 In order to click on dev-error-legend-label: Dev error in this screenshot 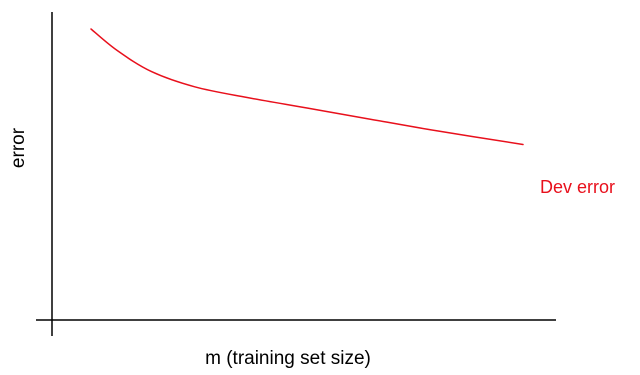, I will do `click(577, 187)`.